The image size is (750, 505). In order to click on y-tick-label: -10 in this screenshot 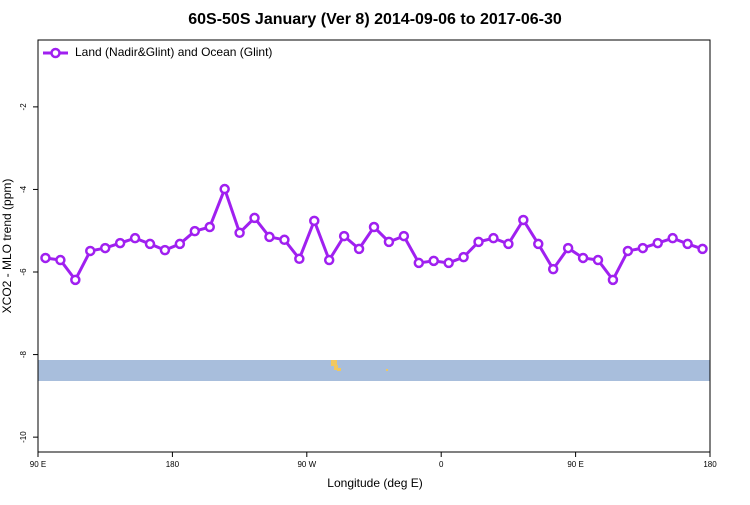, I will do `click(23, 437)`.